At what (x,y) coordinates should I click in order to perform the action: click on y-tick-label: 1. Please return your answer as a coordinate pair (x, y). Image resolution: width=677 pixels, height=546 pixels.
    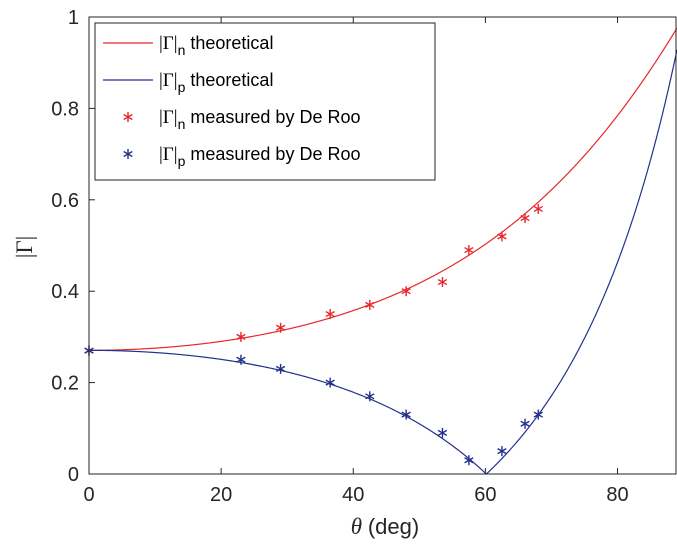
    Looking at the image, I should click on (73, 18).